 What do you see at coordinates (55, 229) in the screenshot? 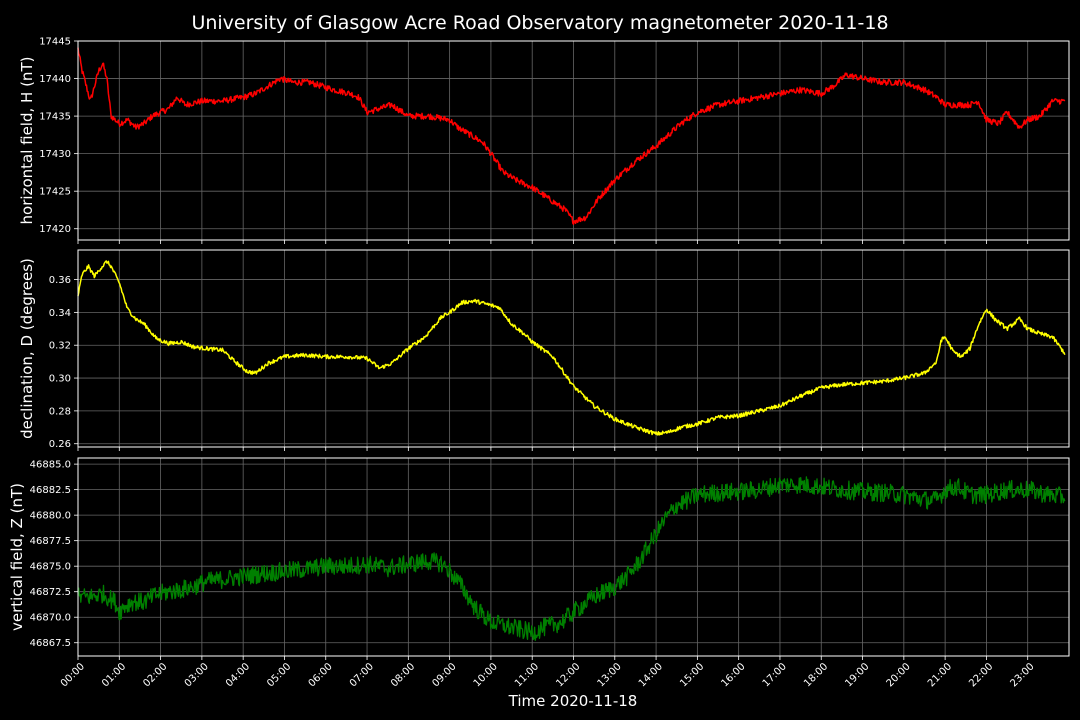
I see `y-tick-label: 17420` at bounding box center [55, 229].